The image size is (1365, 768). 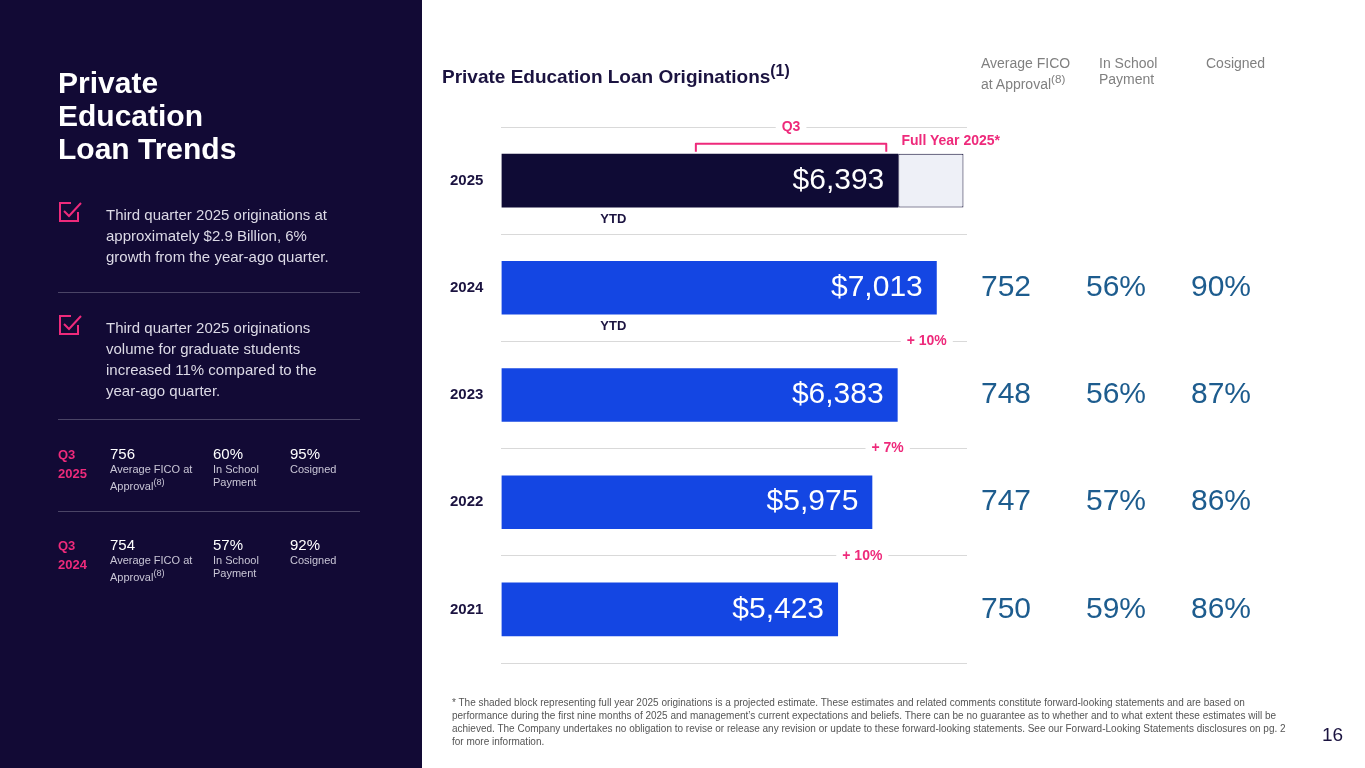 What do you see at coordinates (73, 555) in the screenshot?
I see `text: Q3 2024` at bounding box center [73, 555].